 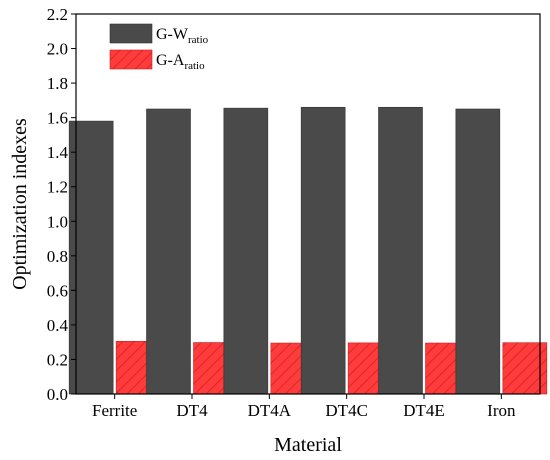 What do you see at coordinates (323, 250) in the screenshot?
I see `bar-g-w-dt4c` at bounding box center [323, 250].